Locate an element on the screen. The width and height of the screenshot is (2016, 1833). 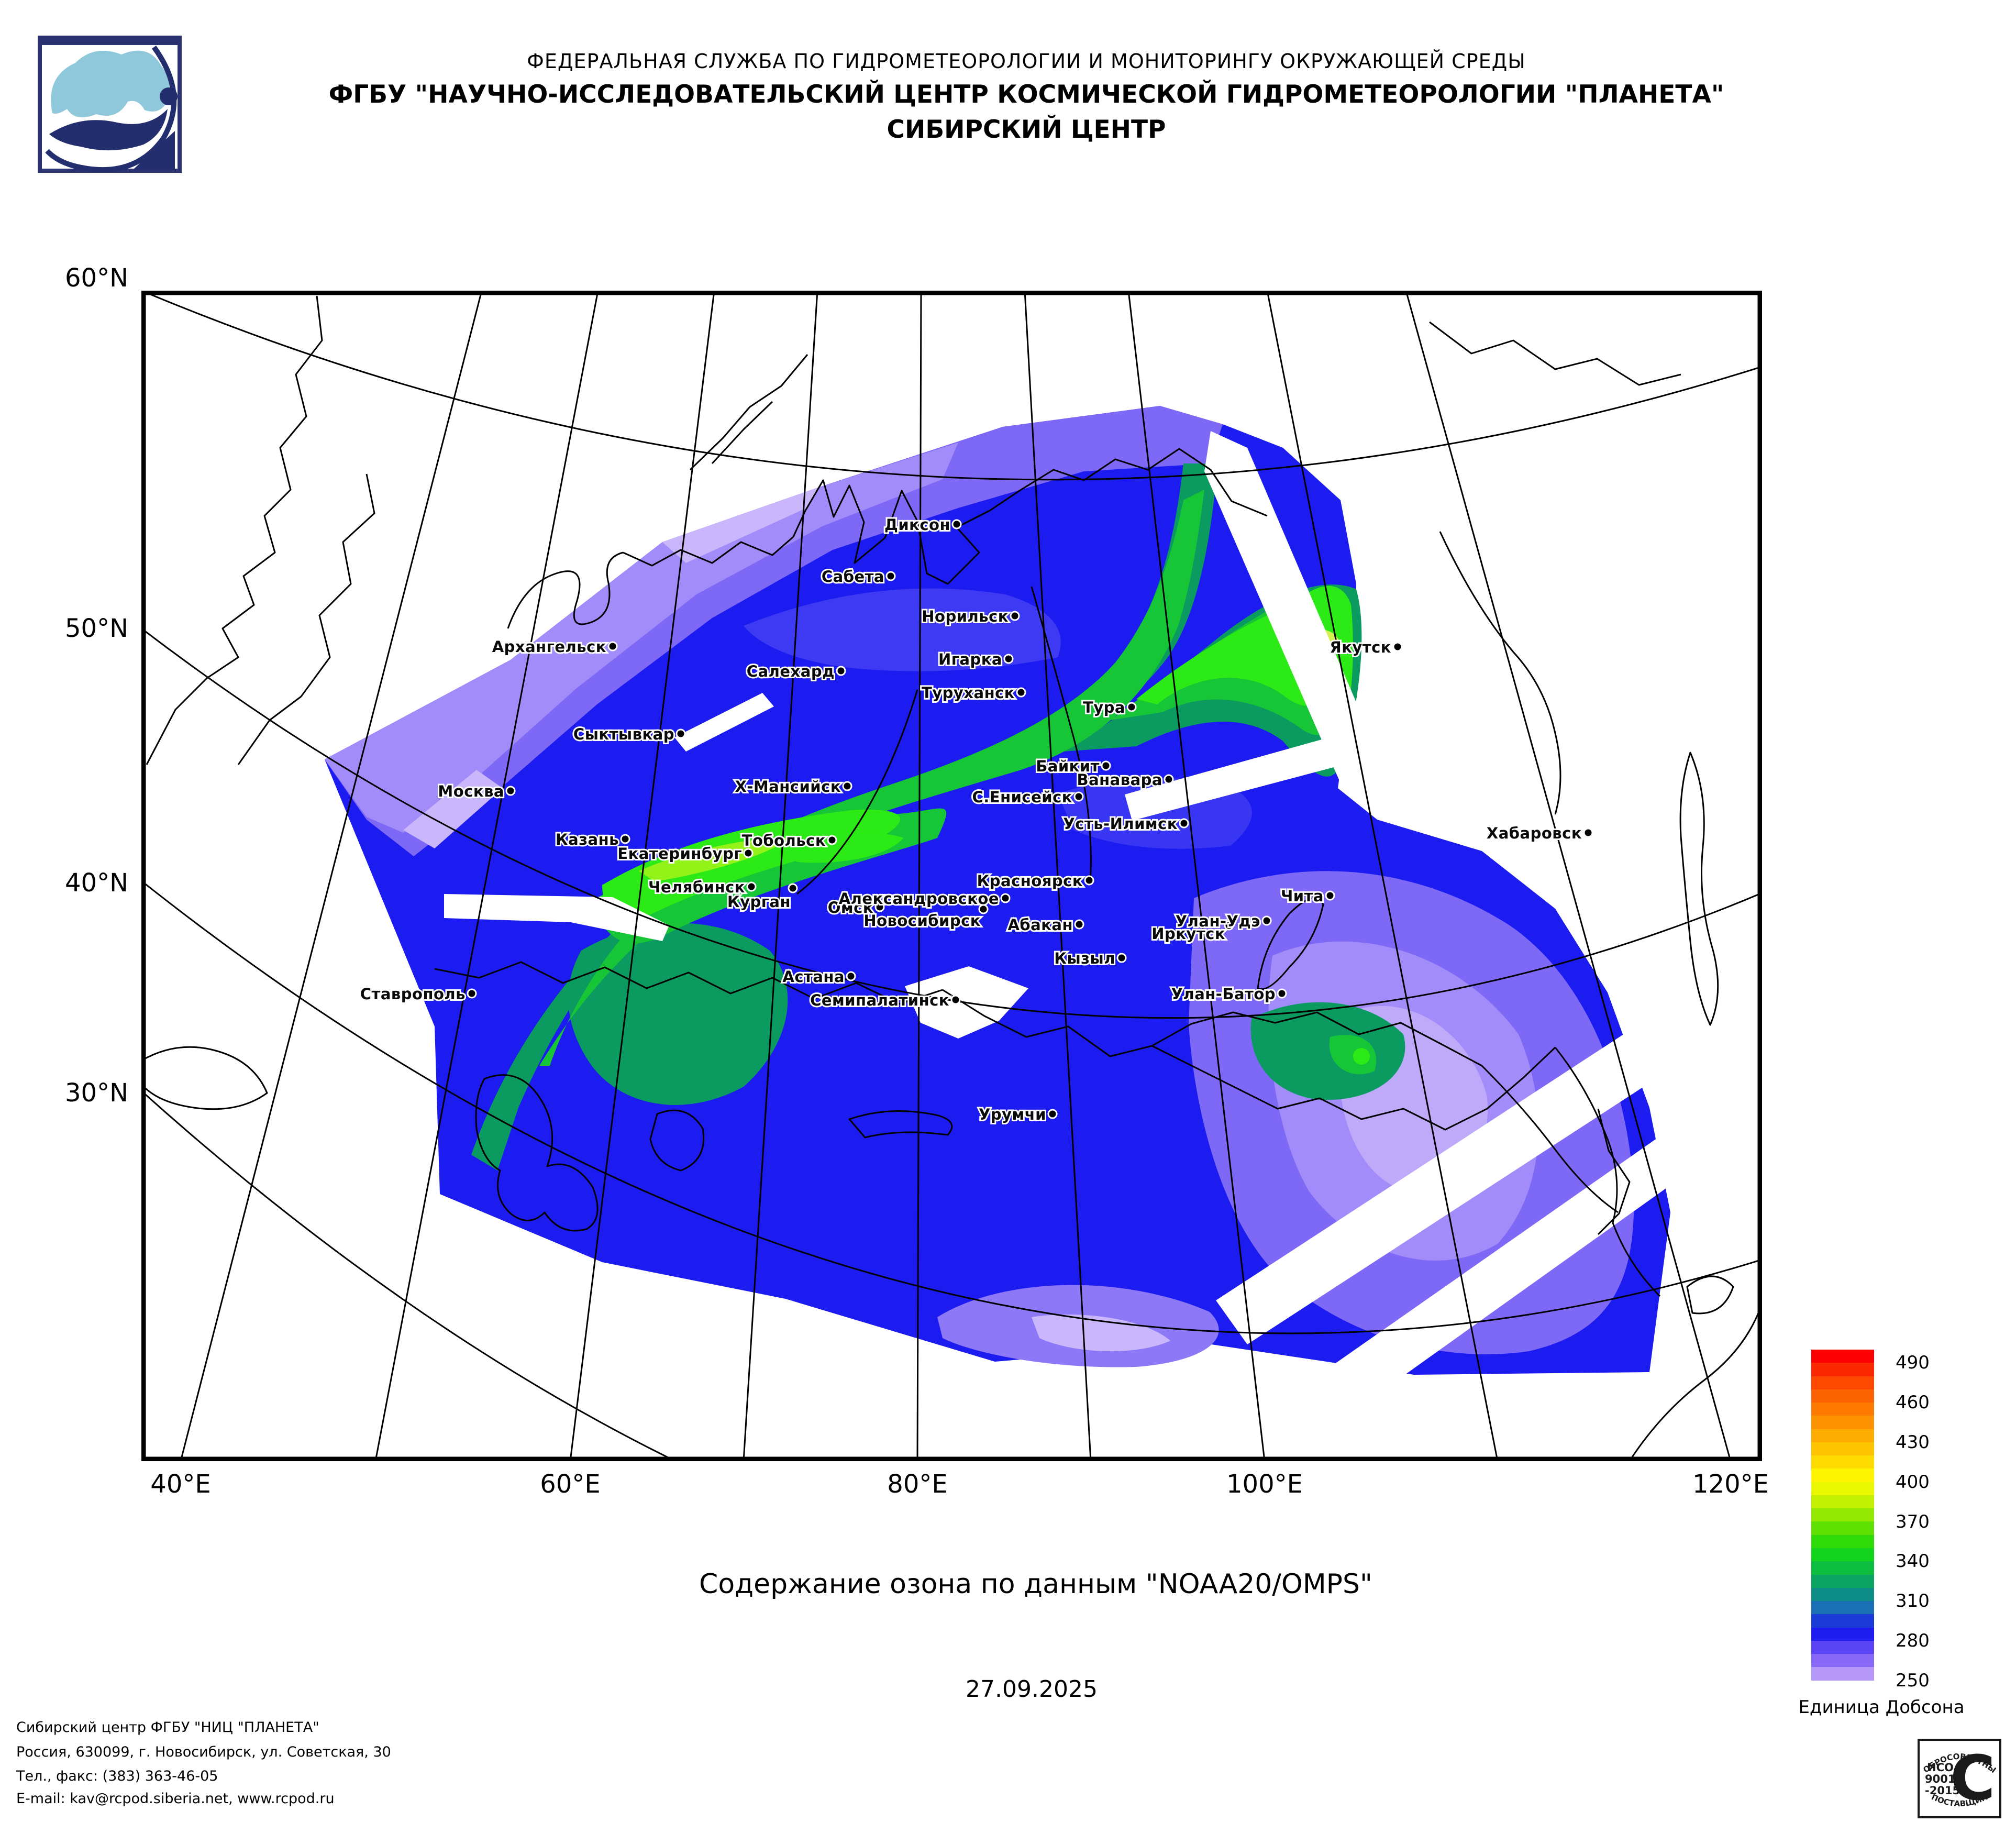
legend-unit-label: Единица Добсона is located at coordinates (1882, 1707).